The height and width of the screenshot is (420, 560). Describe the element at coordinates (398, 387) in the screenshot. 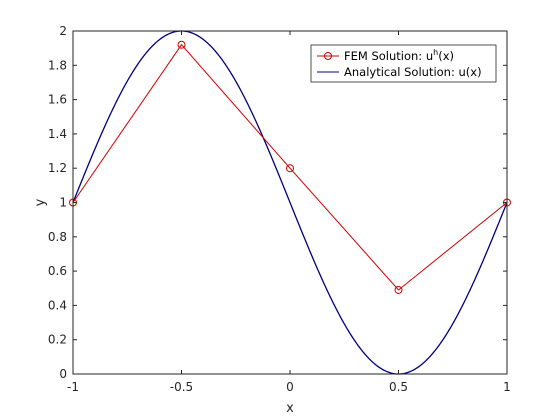

I see `x-tick-label: 0.5` at that location.